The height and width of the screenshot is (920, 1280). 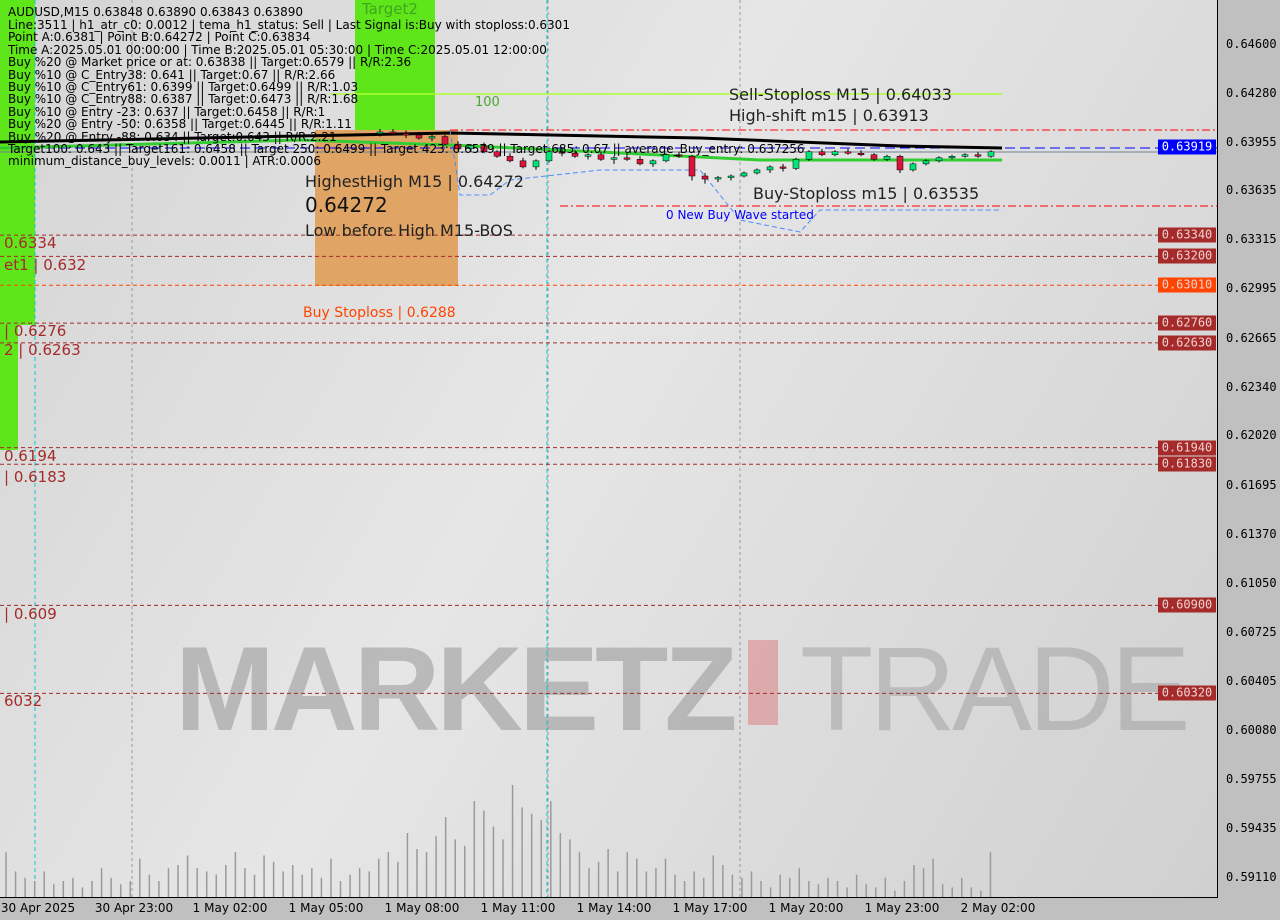 I want to click on x-tick: 1 May 11:00, so click(x=518, y=908).